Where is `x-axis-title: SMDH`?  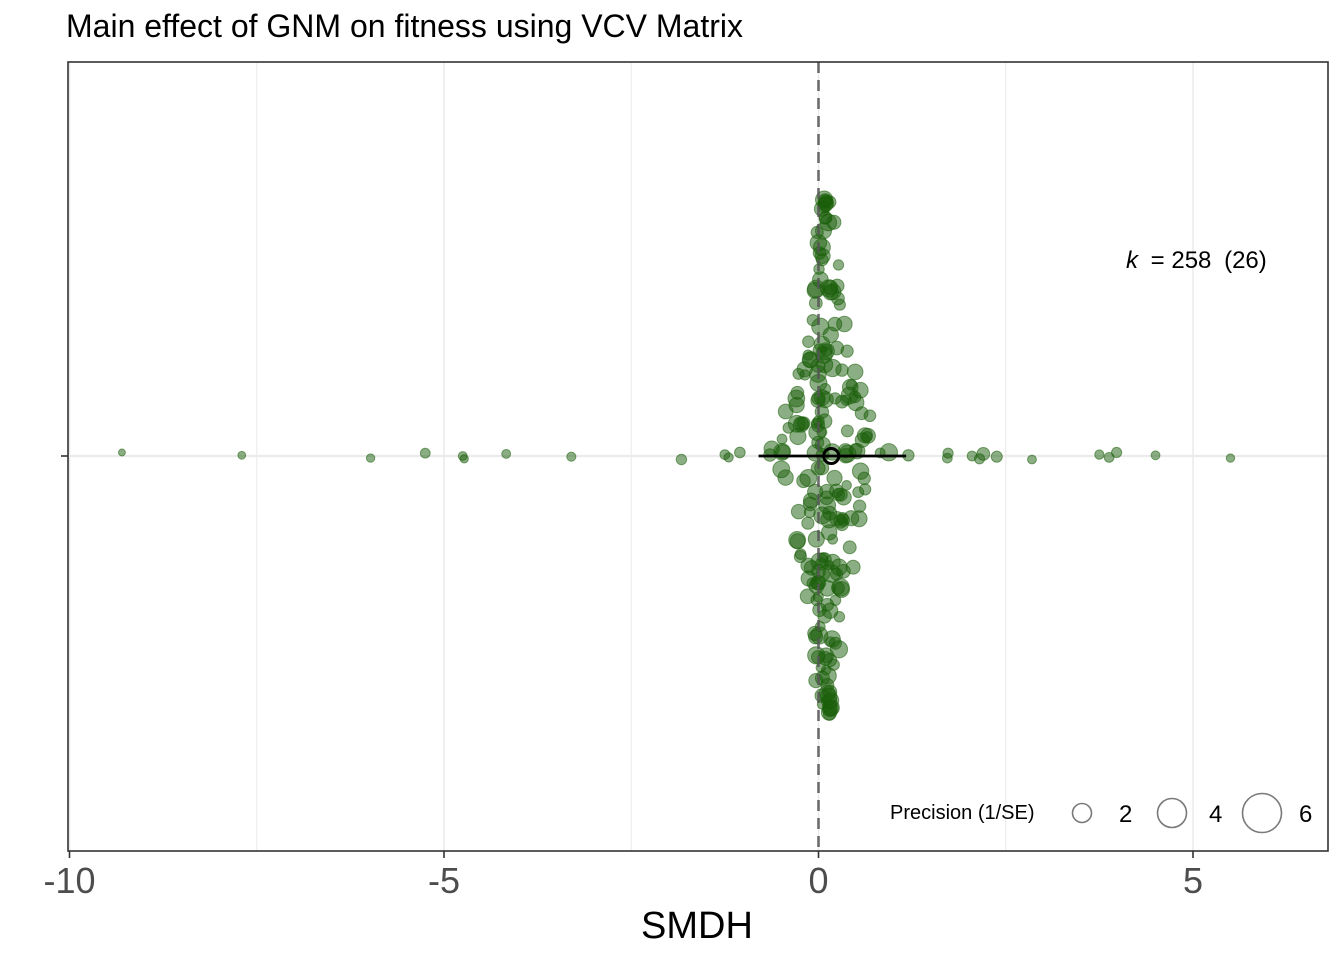
x-axis-title: SMDH is located at coordinates (697, 926).